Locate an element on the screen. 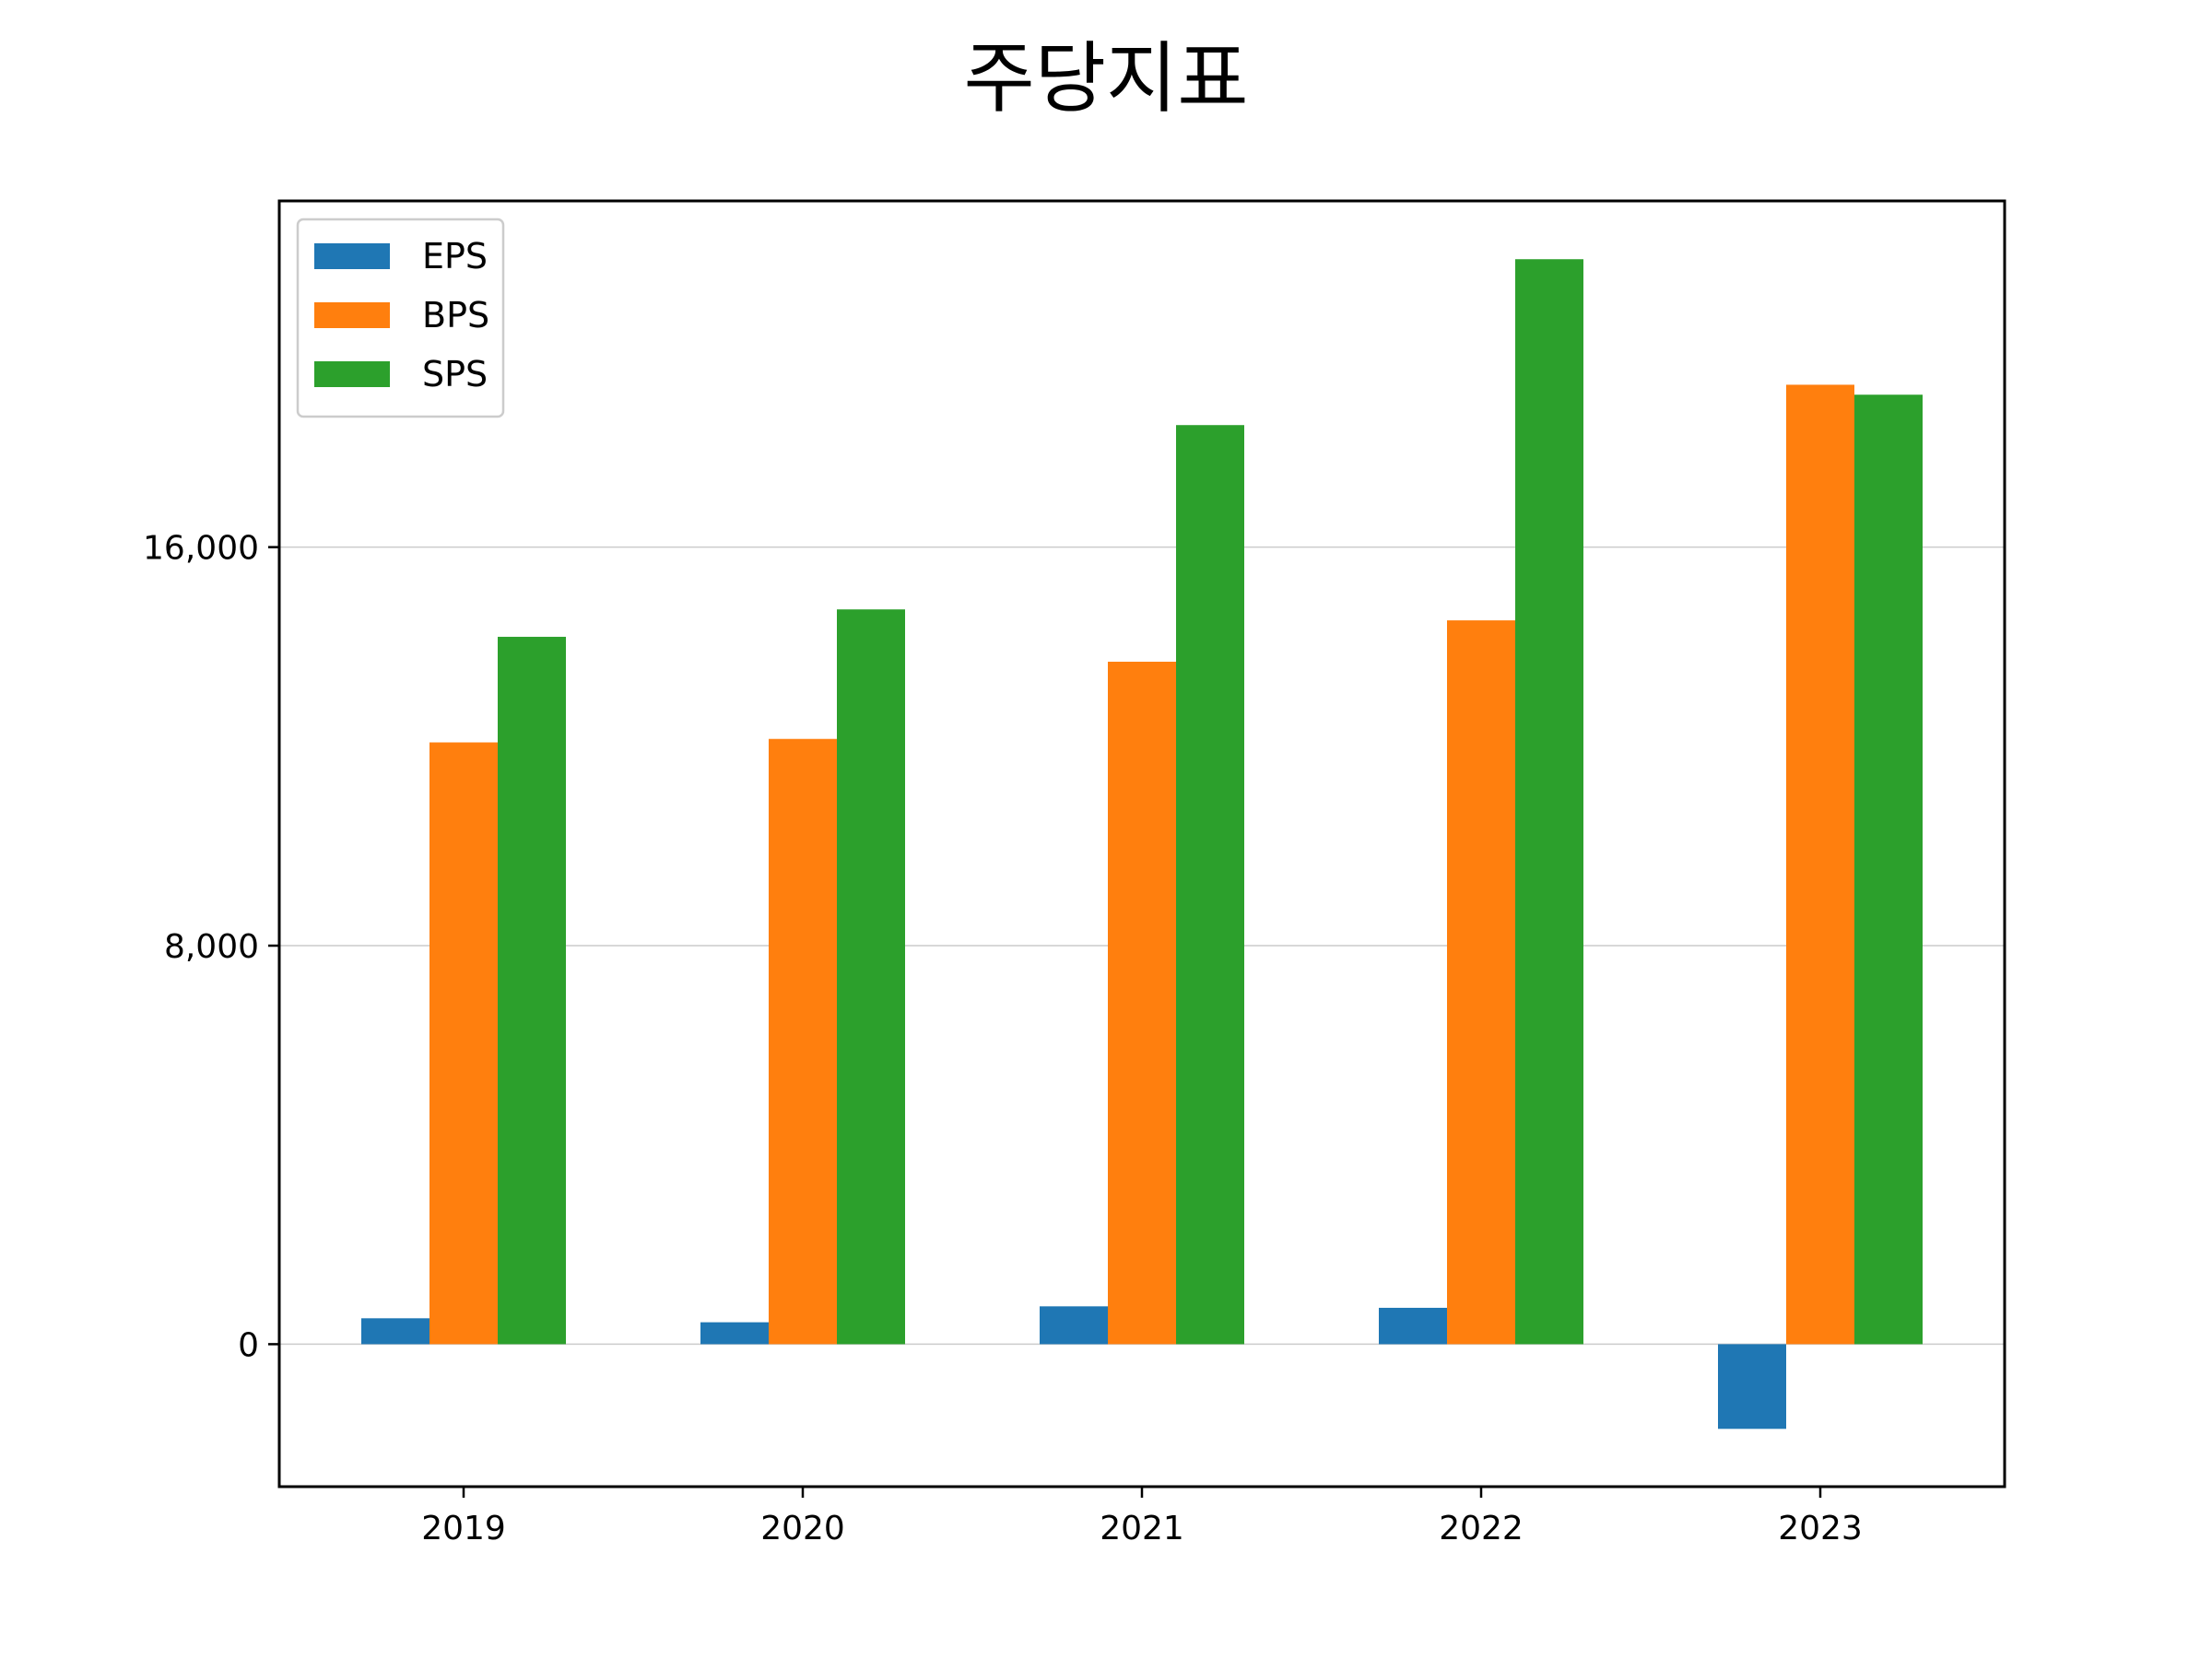 This screenshot has height=1659, width=2212. legend-swatch-eps is located at coordinates (352, 256).